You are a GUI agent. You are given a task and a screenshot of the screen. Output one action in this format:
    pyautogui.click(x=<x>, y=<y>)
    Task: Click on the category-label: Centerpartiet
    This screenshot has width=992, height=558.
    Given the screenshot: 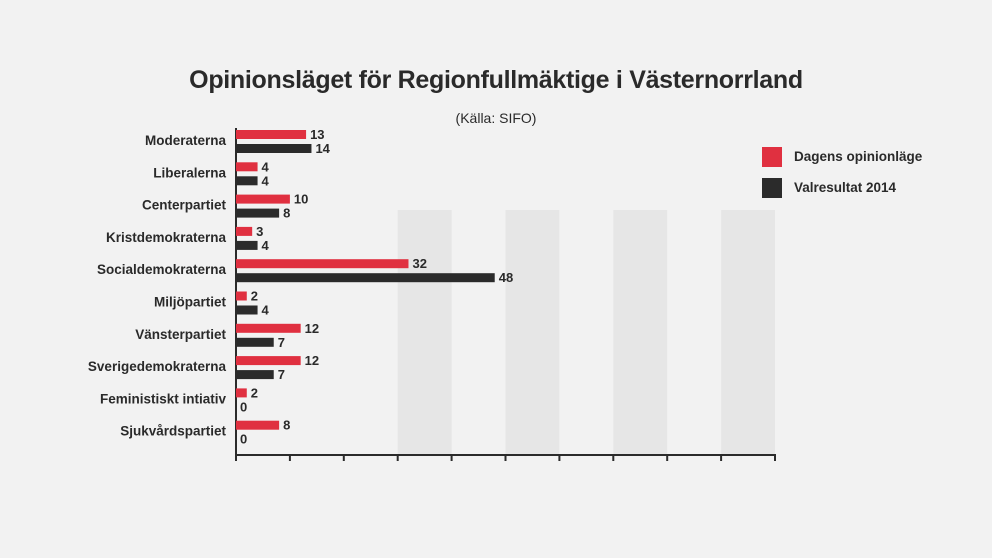 What is the action you would take?
    pyautogui.click(x=184, y=205)
    